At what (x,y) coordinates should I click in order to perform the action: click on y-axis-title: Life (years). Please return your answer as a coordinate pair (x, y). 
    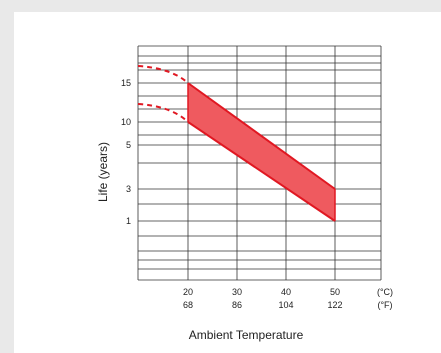
    Looking at the image, I should click on (103, 172).